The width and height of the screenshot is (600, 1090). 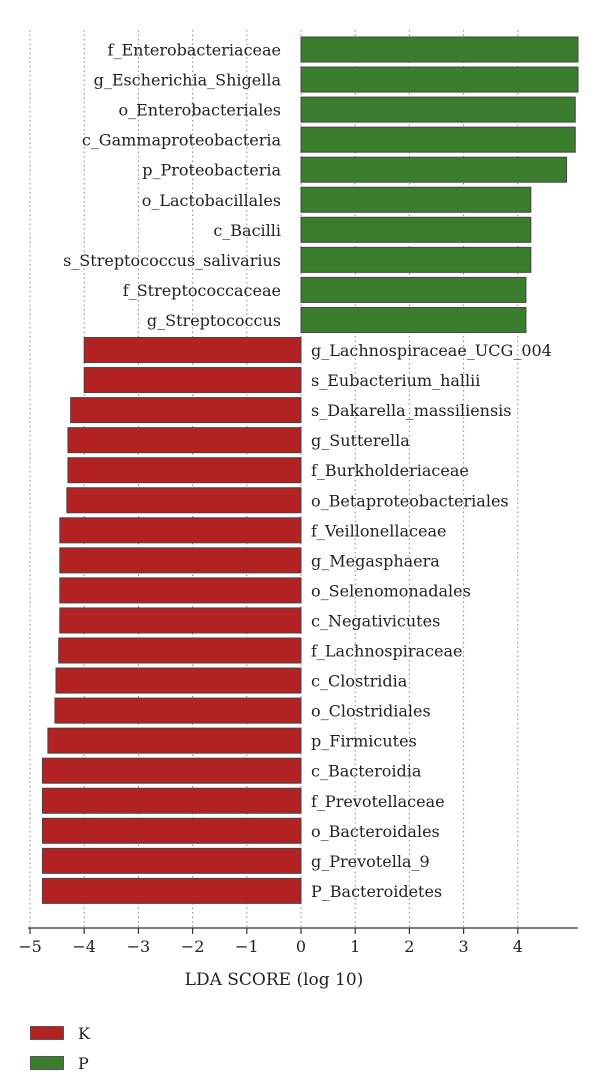 What do you see at coordinates (188, 80) in the screenshot?
I see `bar-label: g_Escherichia_Shigella` at bounding box center [188, 80].